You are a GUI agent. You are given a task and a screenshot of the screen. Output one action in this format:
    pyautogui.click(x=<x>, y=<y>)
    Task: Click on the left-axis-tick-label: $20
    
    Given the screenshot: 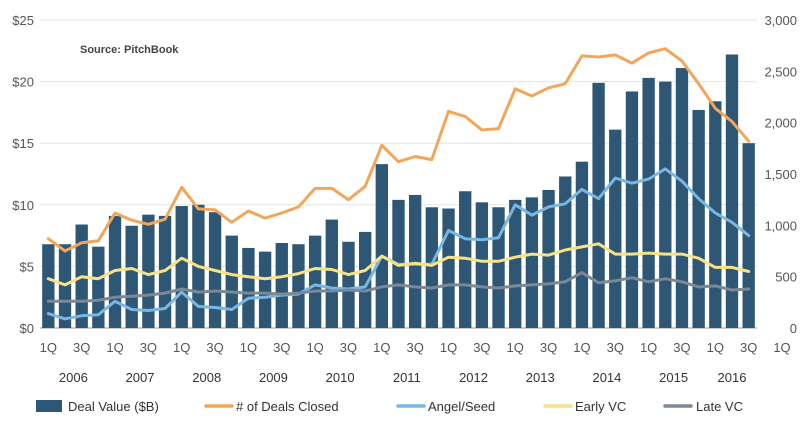 What is the action you would take?
    pyautogui.click(x=23, y=82)
    